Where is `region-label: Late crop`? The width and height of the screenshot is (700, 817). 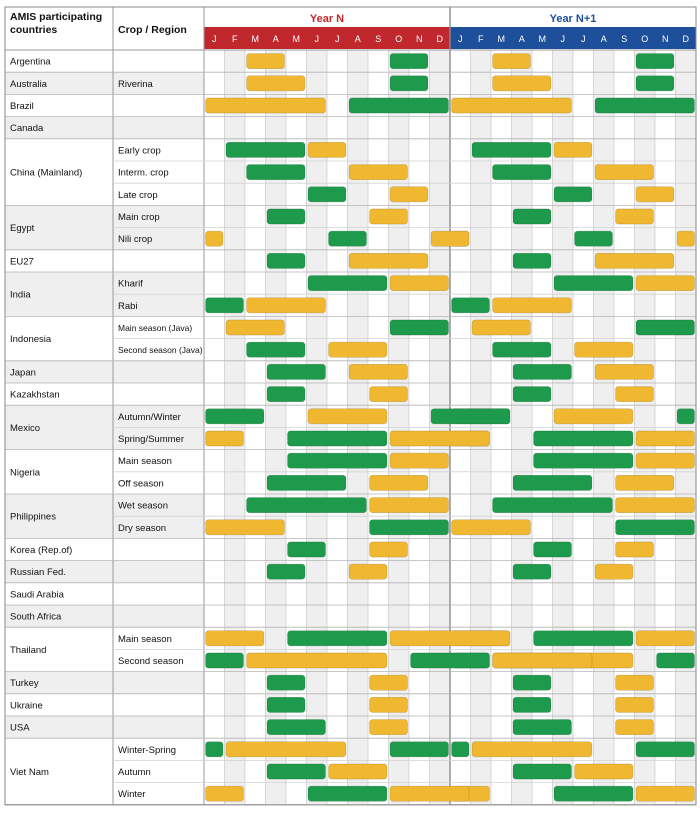
region-label: Late crop is located at coordinates (138, 195).